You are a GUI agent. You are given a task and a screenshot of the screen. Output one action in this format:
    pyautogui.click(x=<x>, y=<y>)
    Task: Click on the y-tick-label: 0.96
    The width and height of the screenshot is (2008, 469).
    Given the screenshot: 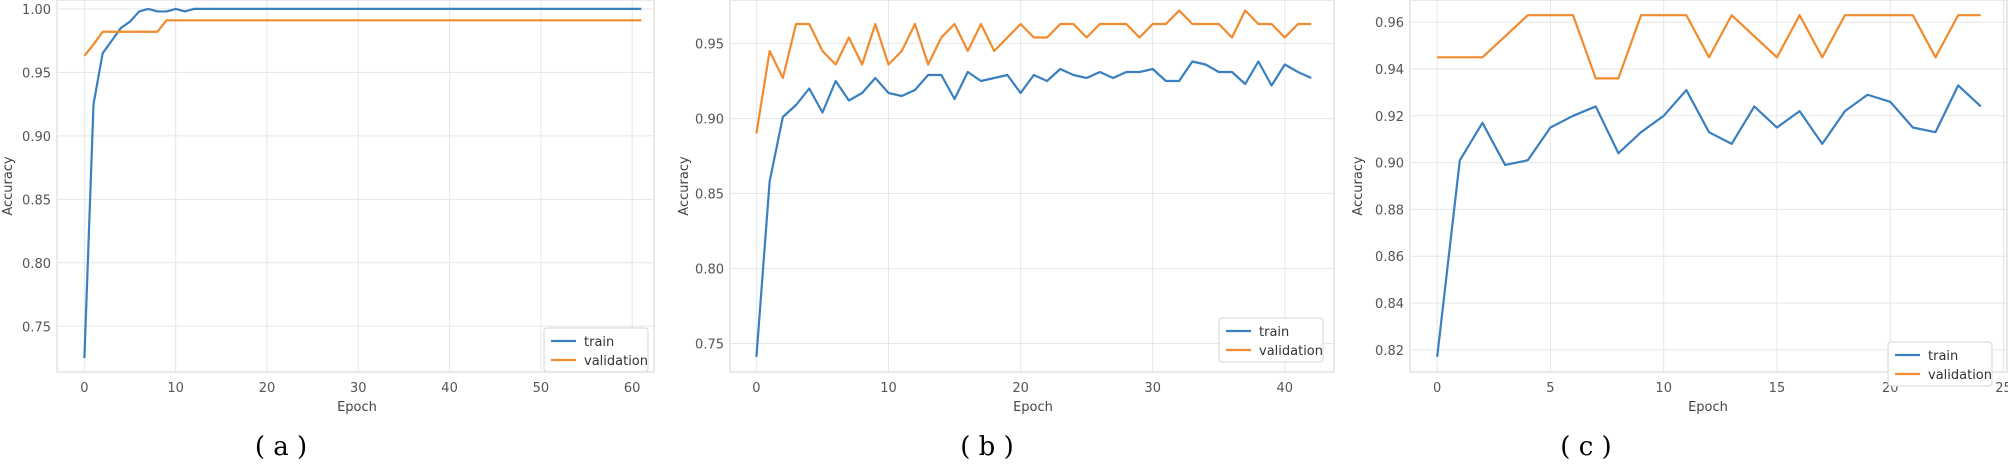 What is the action you would take?
    pyautogui.click(x=1389, y=23)
    